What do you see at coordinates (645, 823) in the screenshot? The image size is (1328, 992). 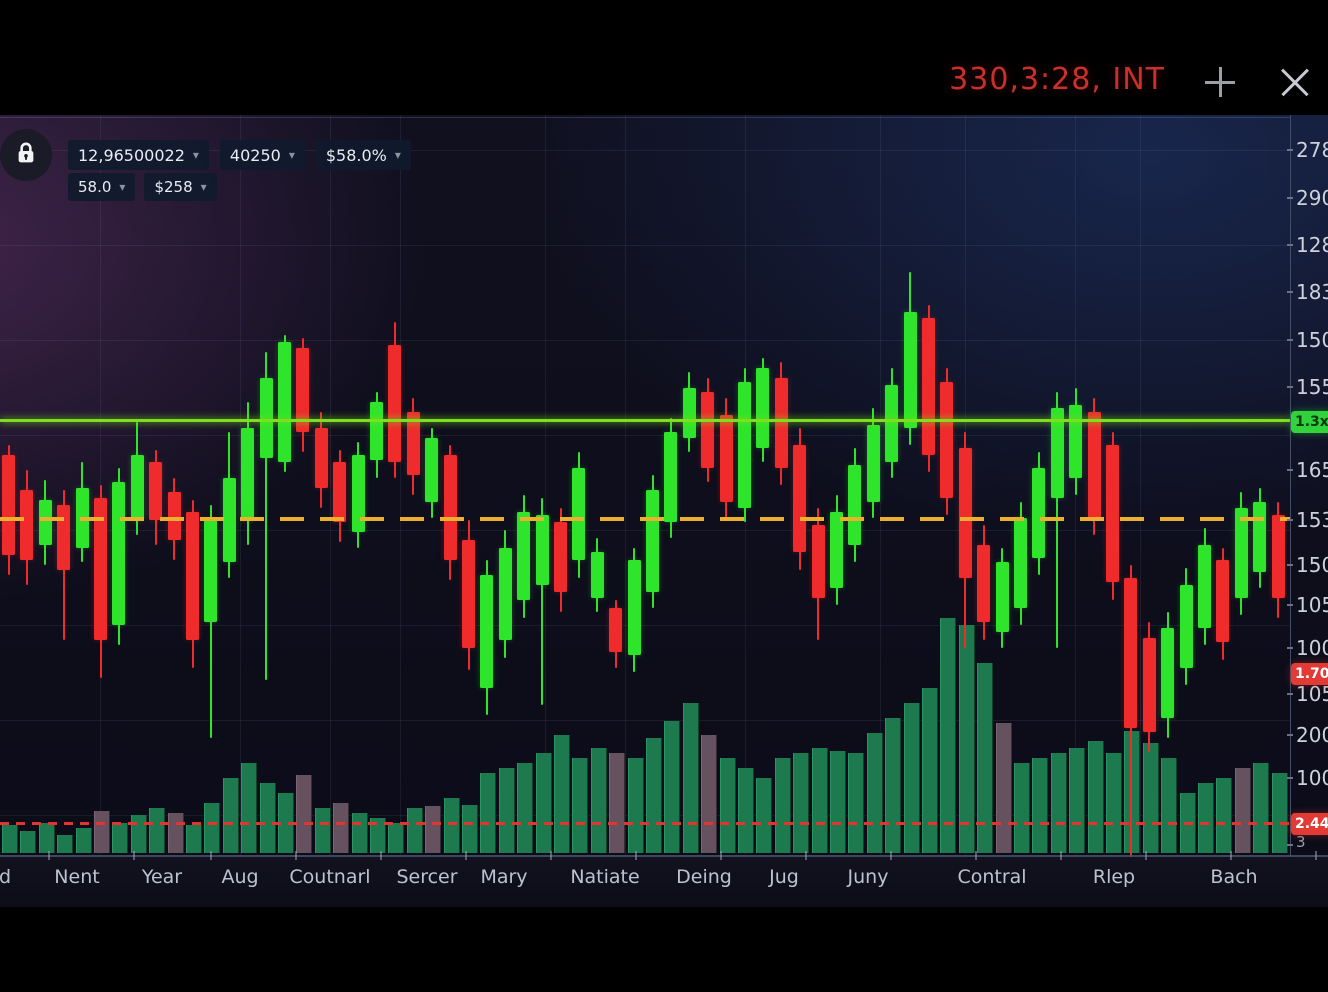 I see `lower-red-line` at bounding box center [645, 823].